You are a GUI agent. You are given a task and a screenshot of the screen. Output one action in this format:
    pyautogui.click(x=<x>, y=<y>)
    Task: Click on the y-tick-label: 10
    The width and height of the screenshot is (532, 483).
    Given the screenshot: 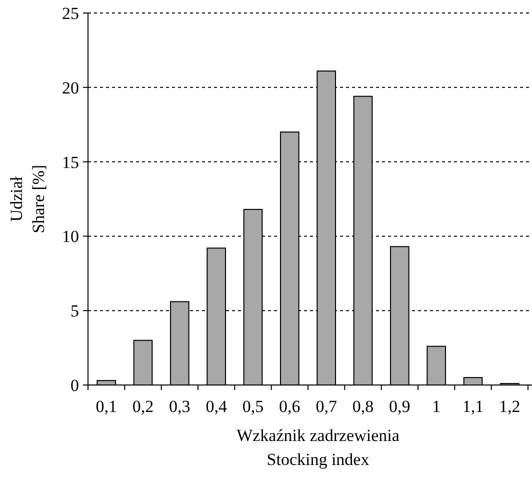 What is the action you would take?
    pyautogui.click(x=70, y=236)
    